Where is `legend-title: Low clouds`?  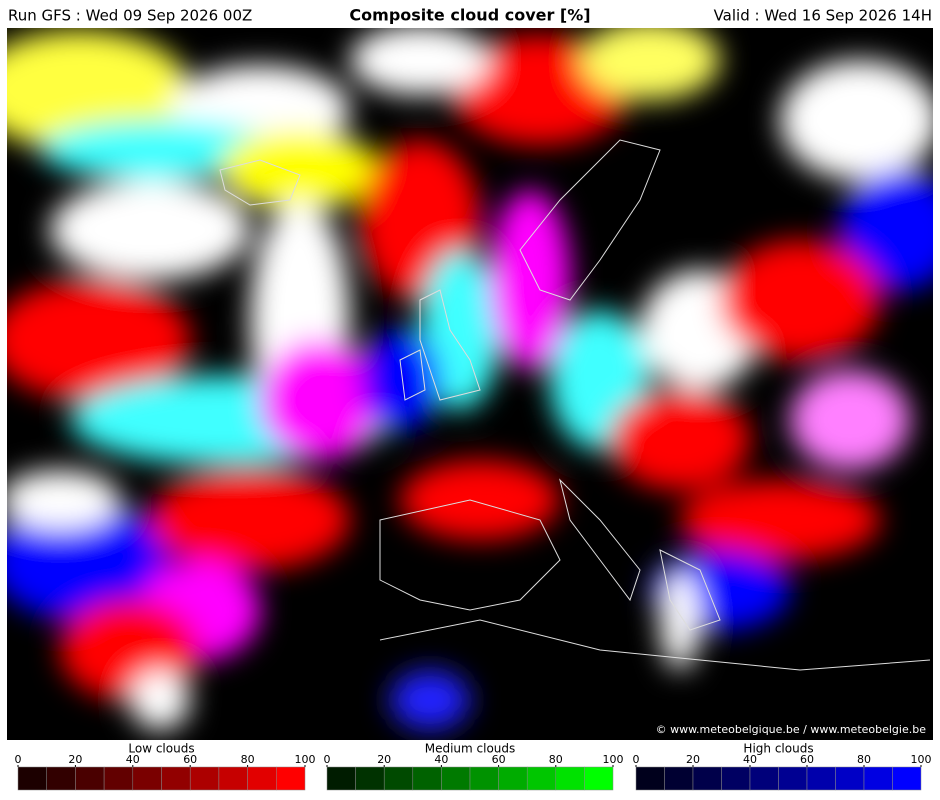
legend-title: Low clouds is located at coordinates (161, 749).